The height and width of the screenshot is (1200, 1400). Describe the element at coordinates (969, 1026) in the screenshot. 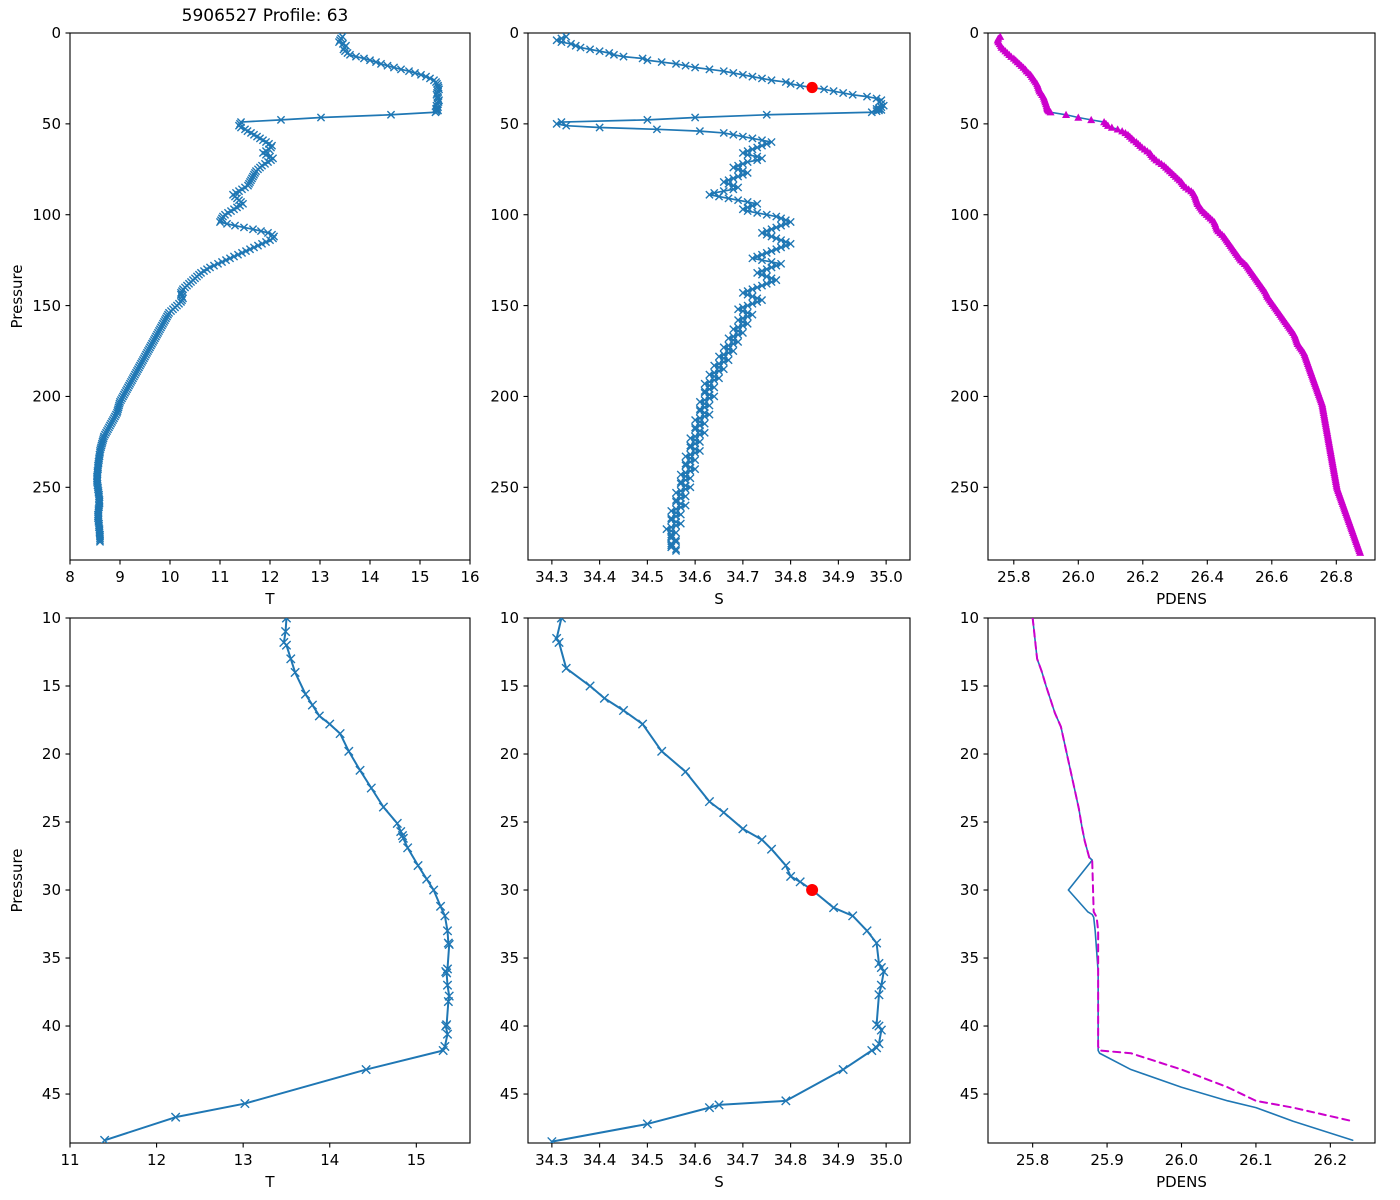

I see `y-tick-label: 40` at that location.